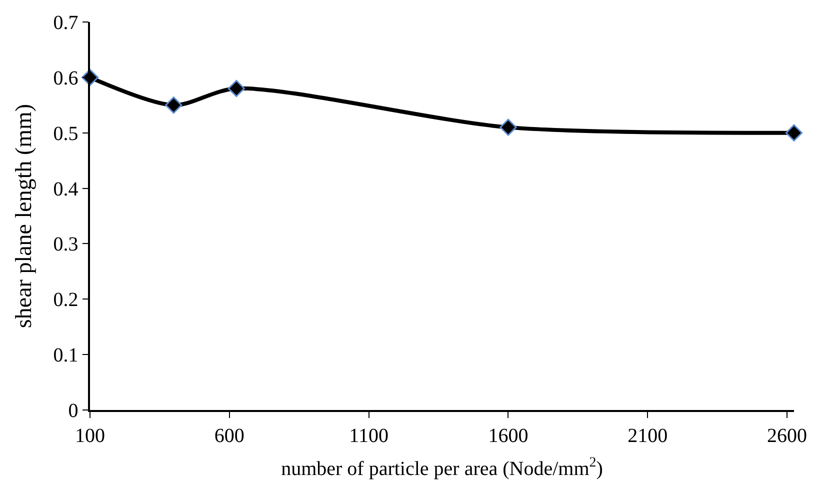 This screenshot has width=819, height=488. What do you see at coordinates (65, 300) in the screenshot?
I see `y-tick-label: 0.2` at bounding box center [65, 300].